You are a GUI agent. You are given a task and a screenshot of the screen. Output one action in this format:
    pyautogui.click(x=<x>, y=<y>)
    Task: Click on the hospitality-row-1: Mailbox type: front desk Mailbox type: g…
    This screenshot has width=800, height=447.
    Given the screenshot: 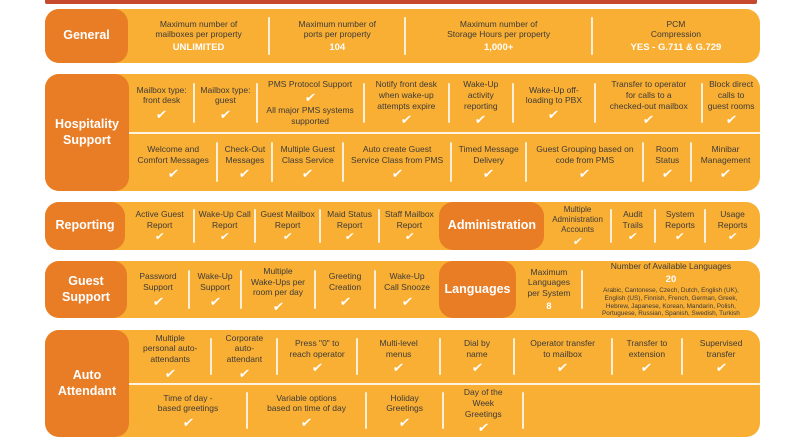 What is the action you would take?
    pyautogui.click(x=444, y=104)
    